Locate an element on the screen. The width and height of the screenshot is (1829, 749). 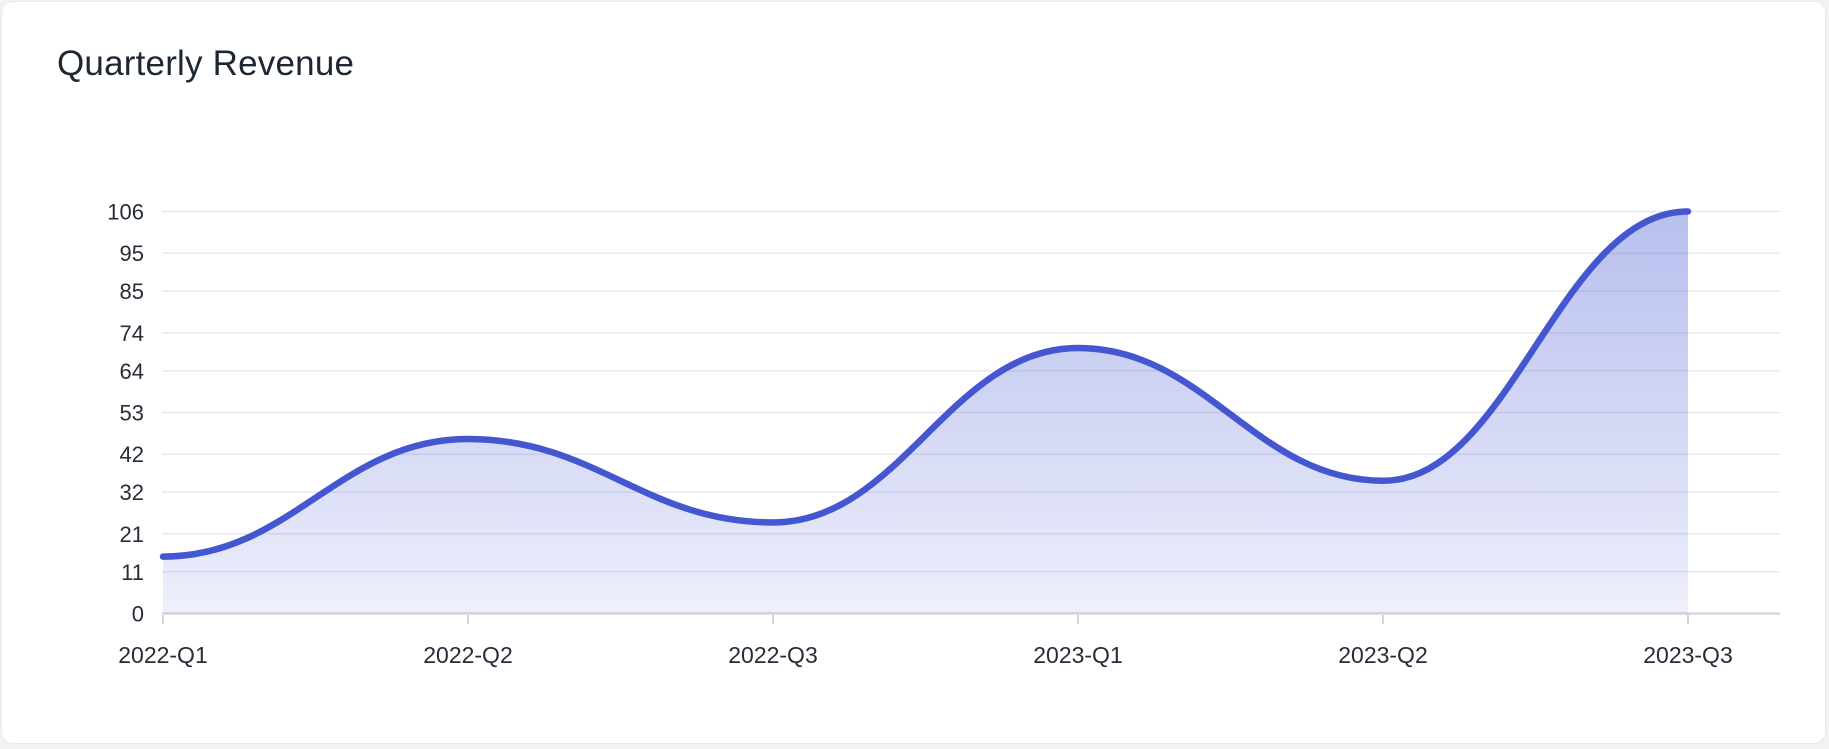
y-tick-label: 42 is located at coordinates (132, 454).